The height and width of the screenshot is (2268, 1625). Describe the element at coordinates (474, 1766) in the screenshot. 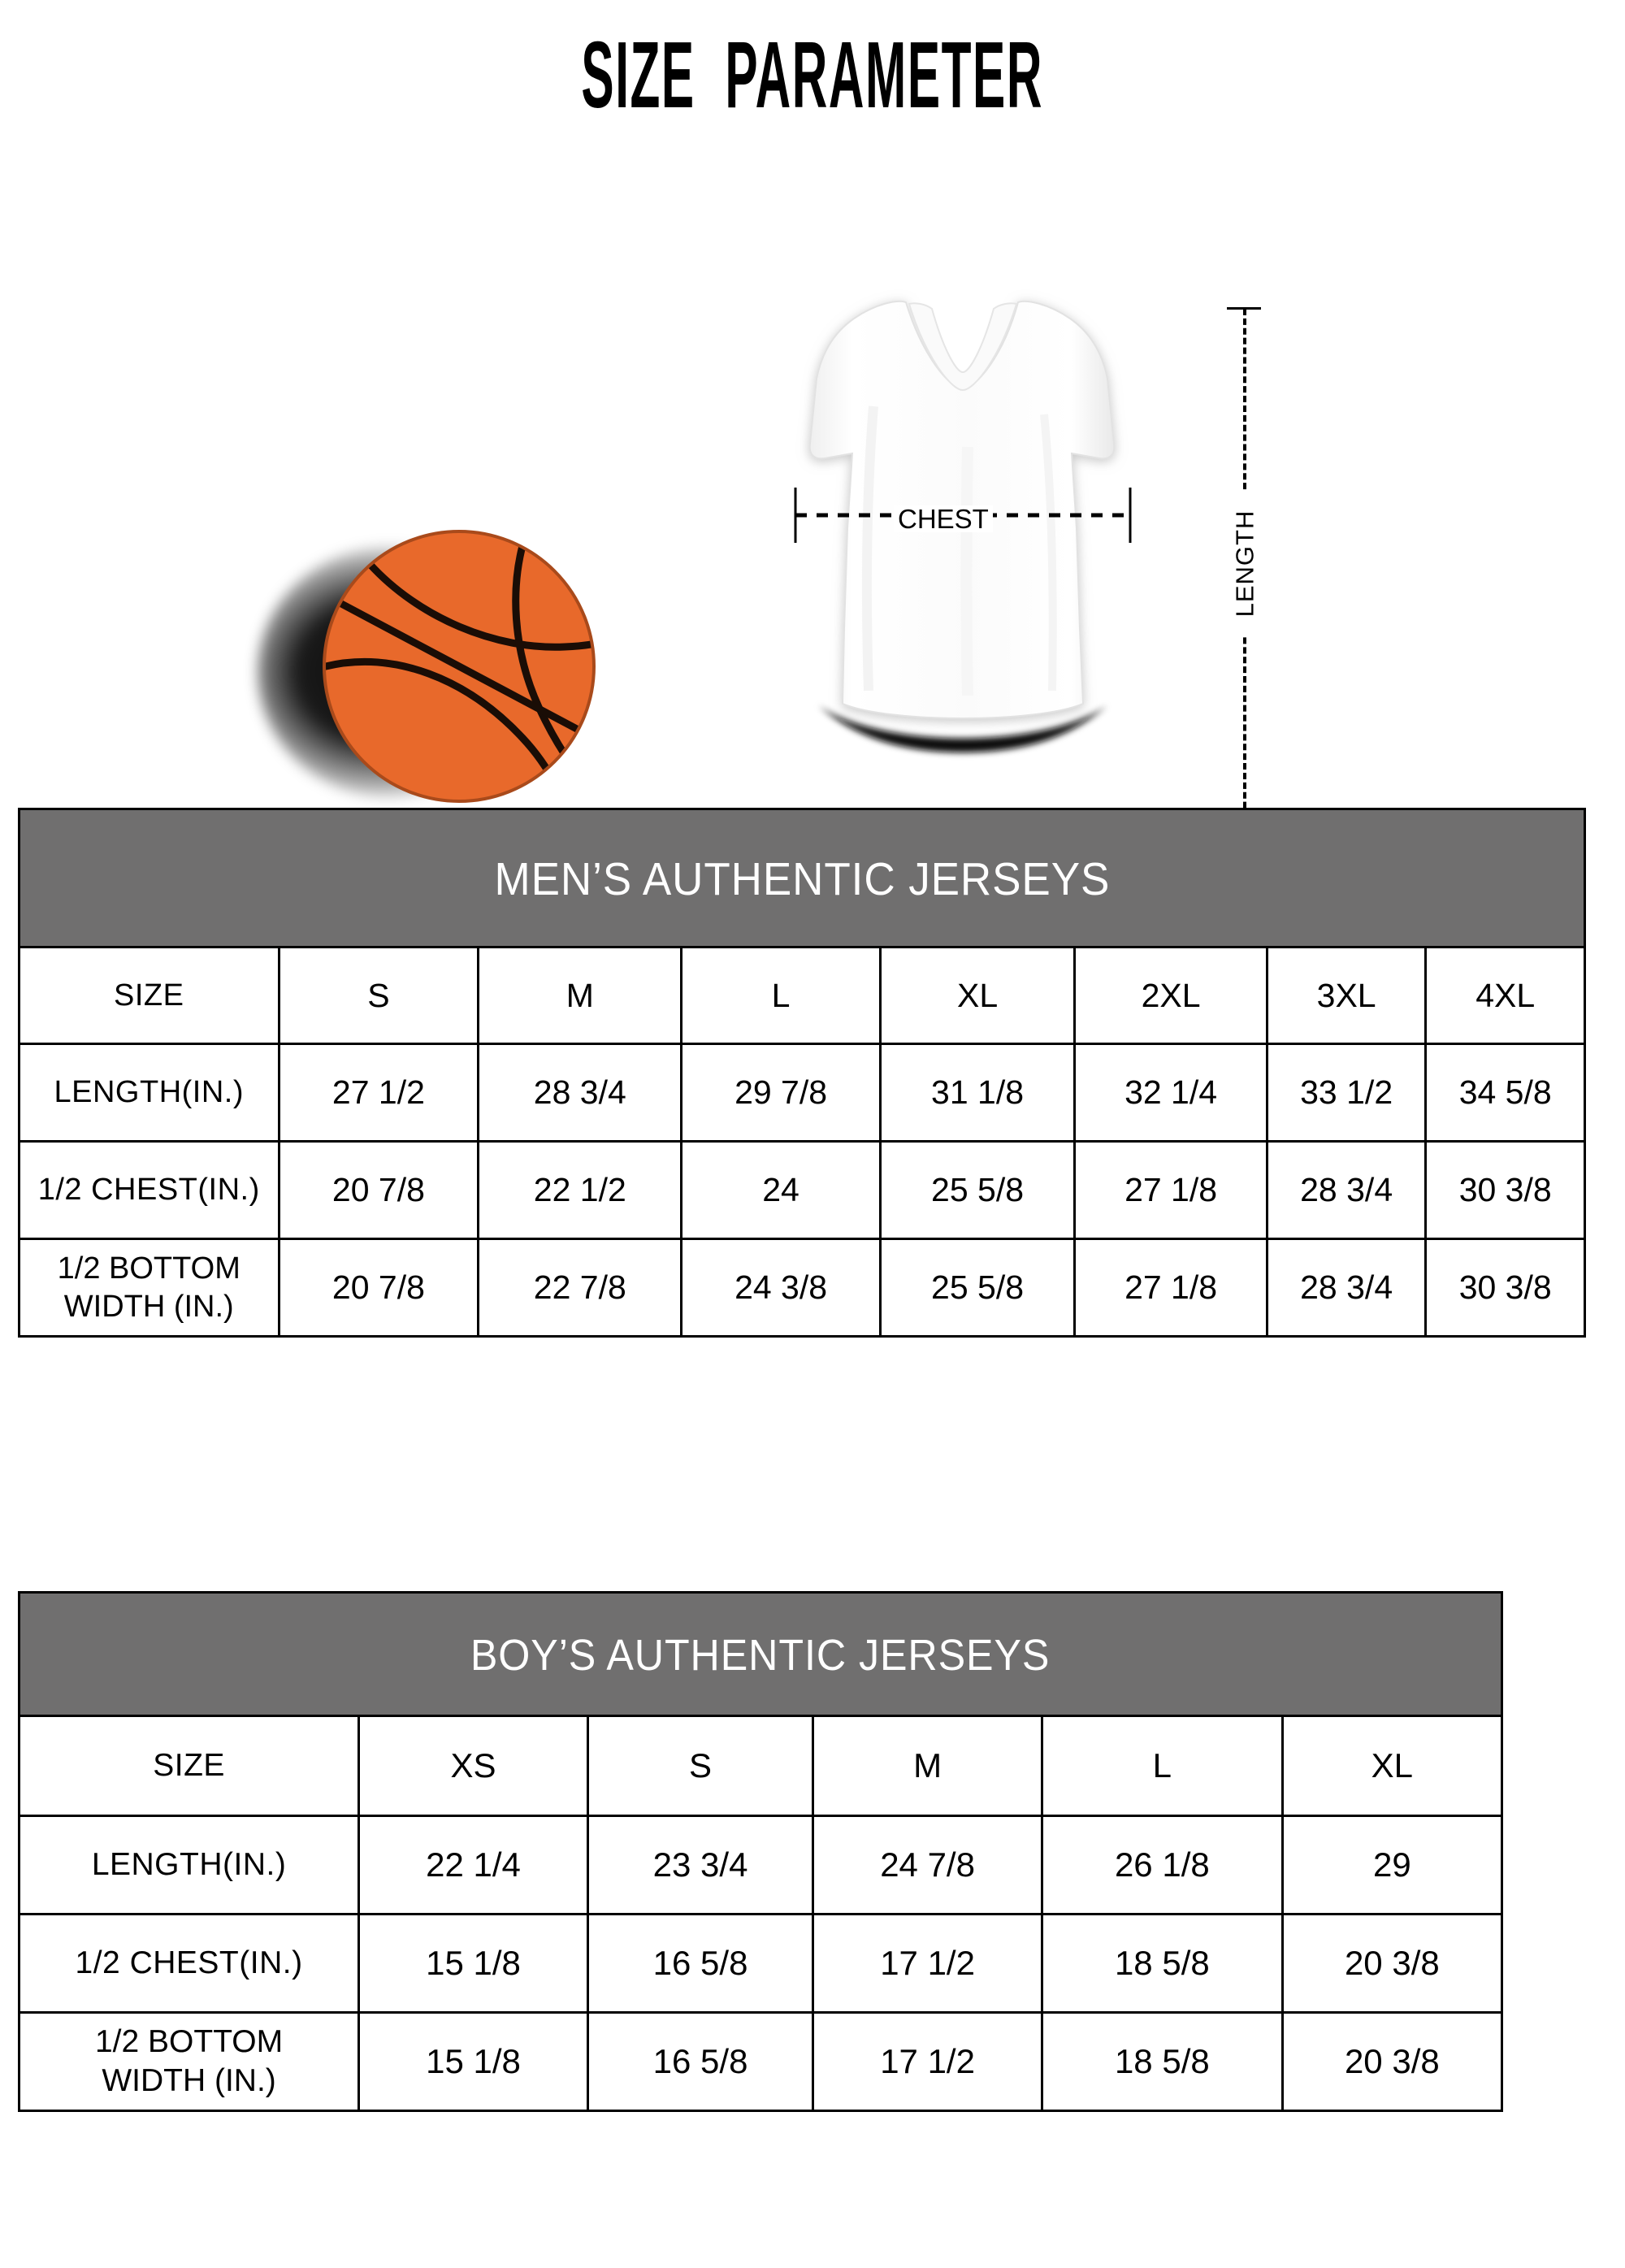

I see `column-header-xs: XS` at that location.